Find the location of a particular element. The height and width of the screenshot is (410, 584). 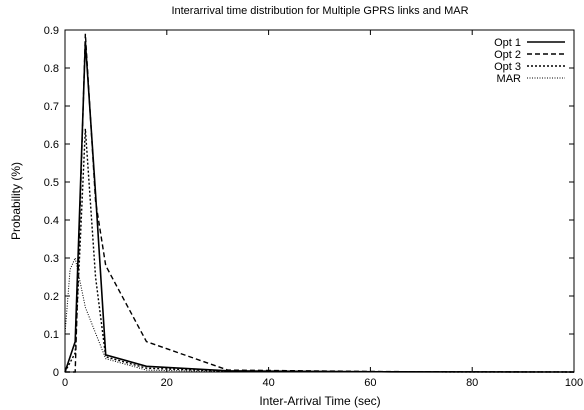

x-tick-label: 40 is located at coordinates (268, 383).